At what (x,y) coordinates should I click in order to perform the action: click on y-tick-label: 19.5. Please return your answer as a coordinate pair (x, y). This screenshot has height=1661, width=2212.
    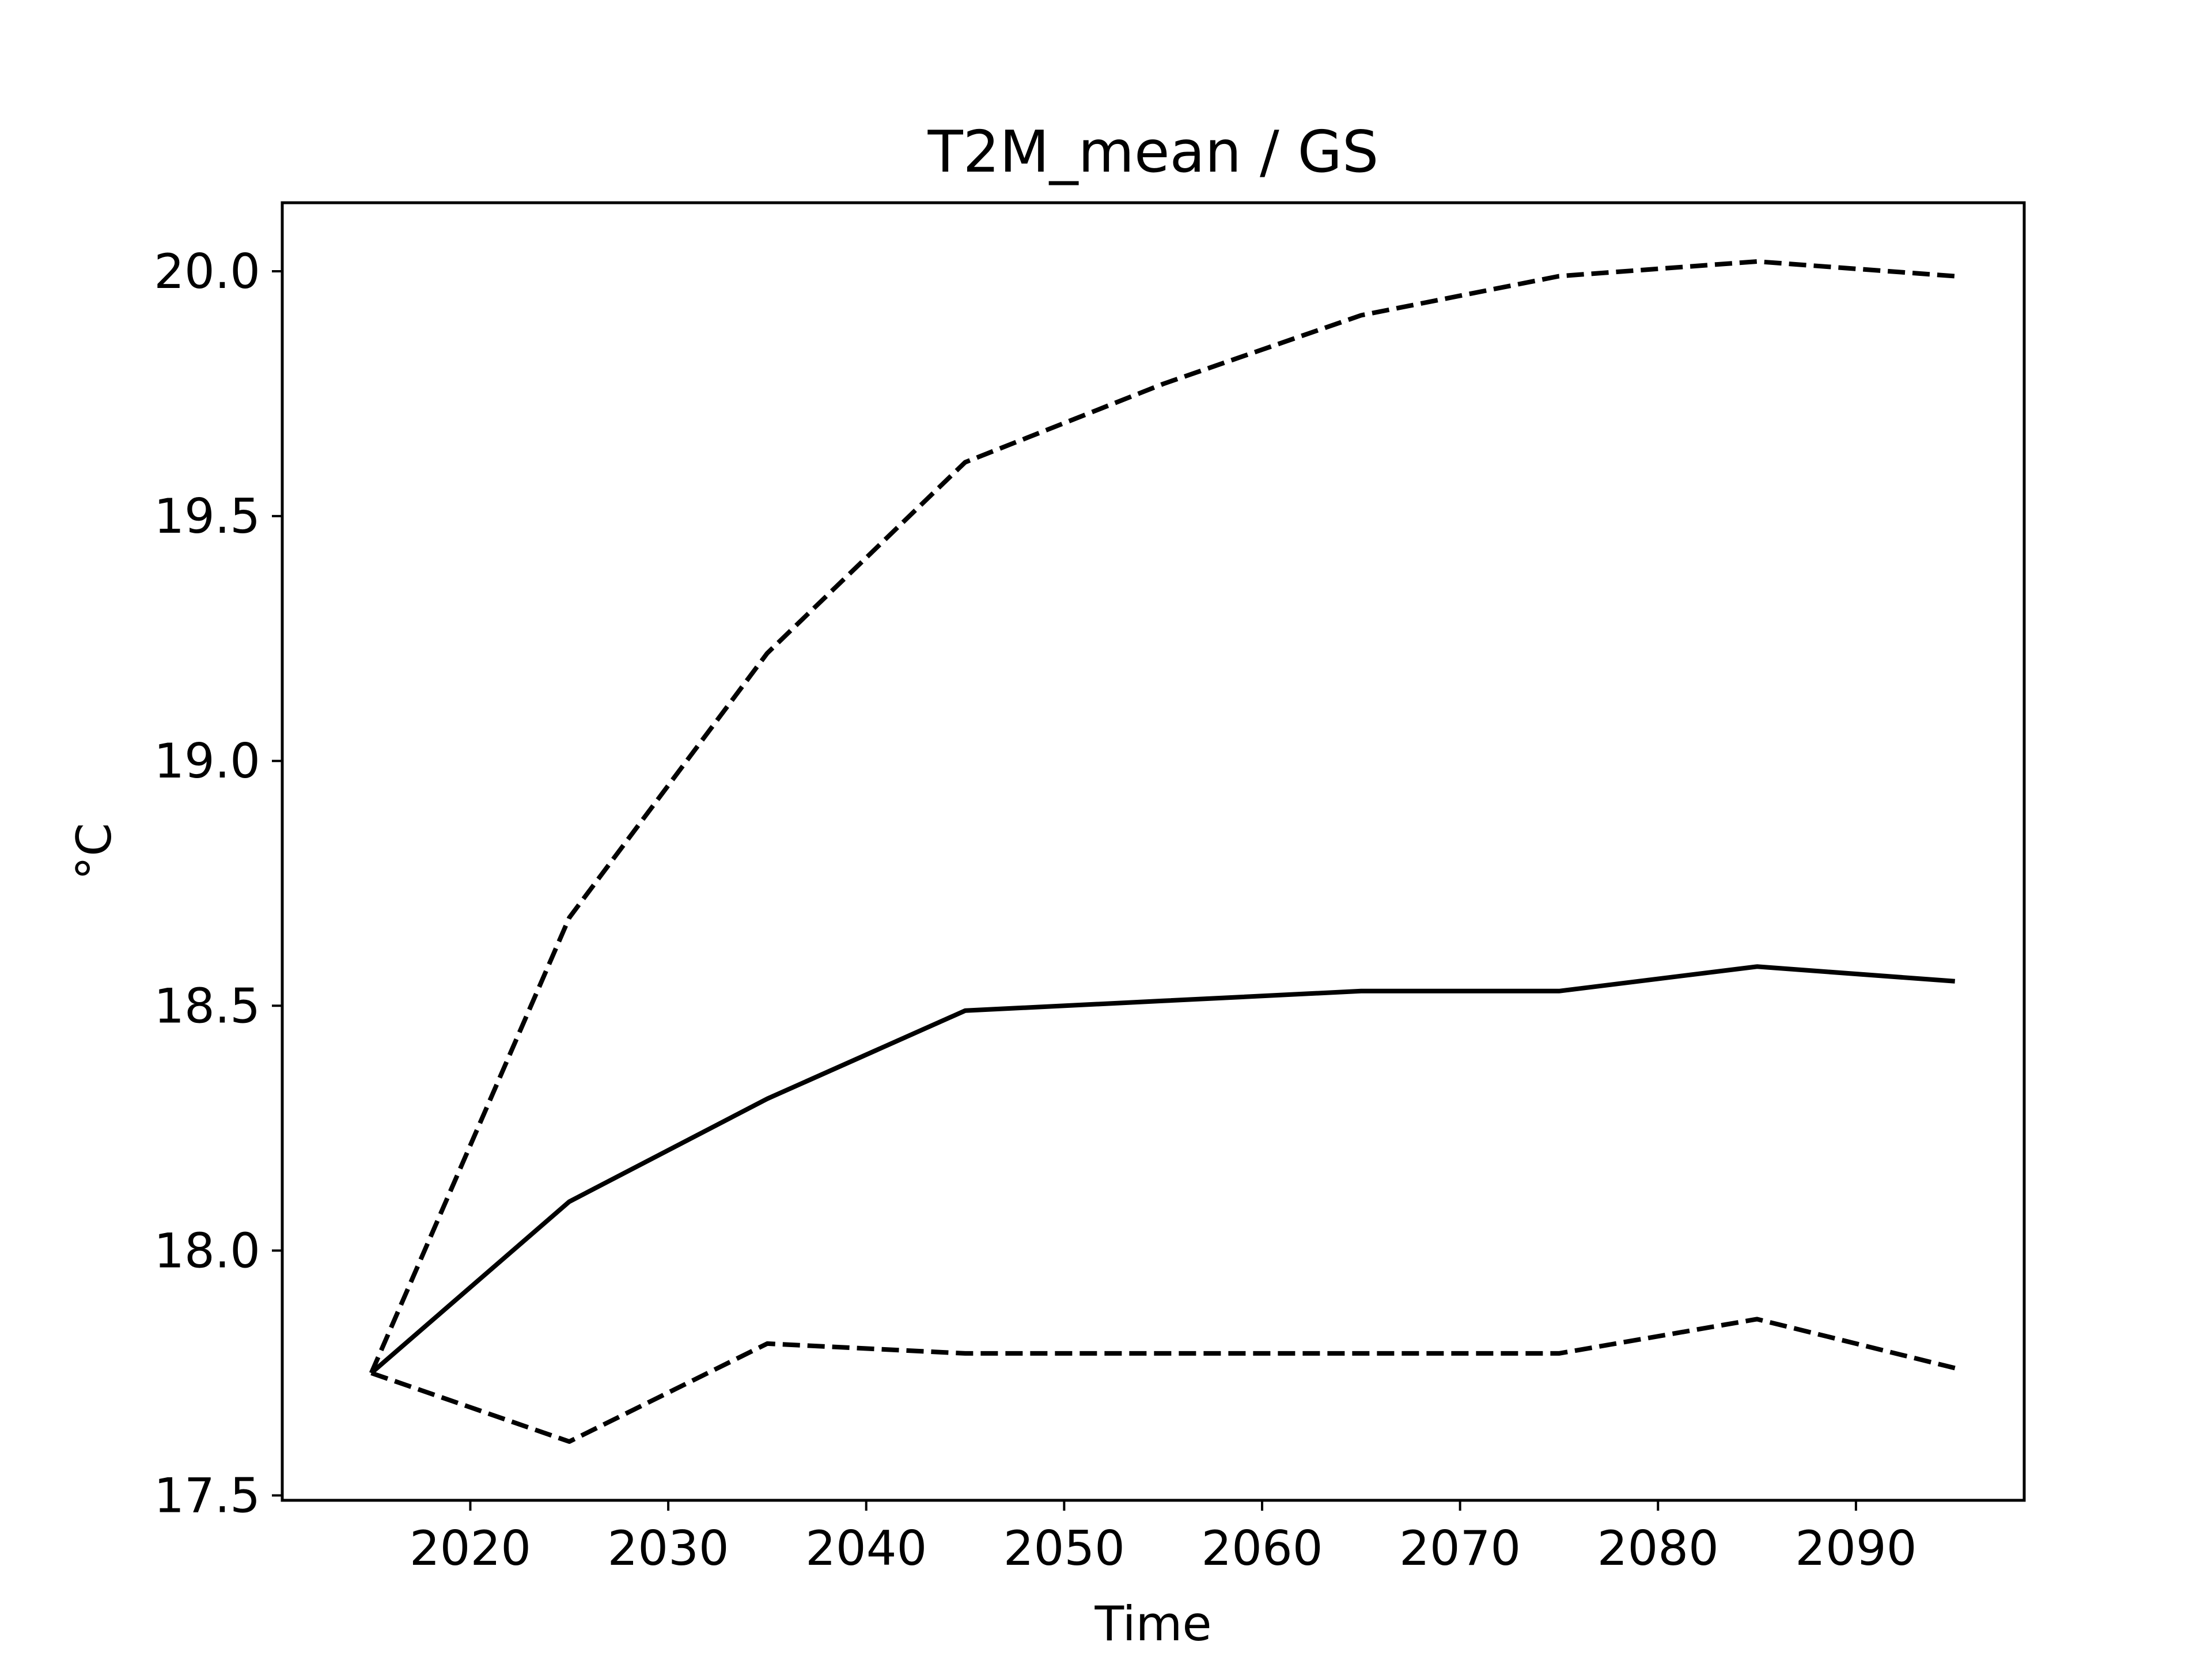
    Looking at the image, I should click on (207, 516).